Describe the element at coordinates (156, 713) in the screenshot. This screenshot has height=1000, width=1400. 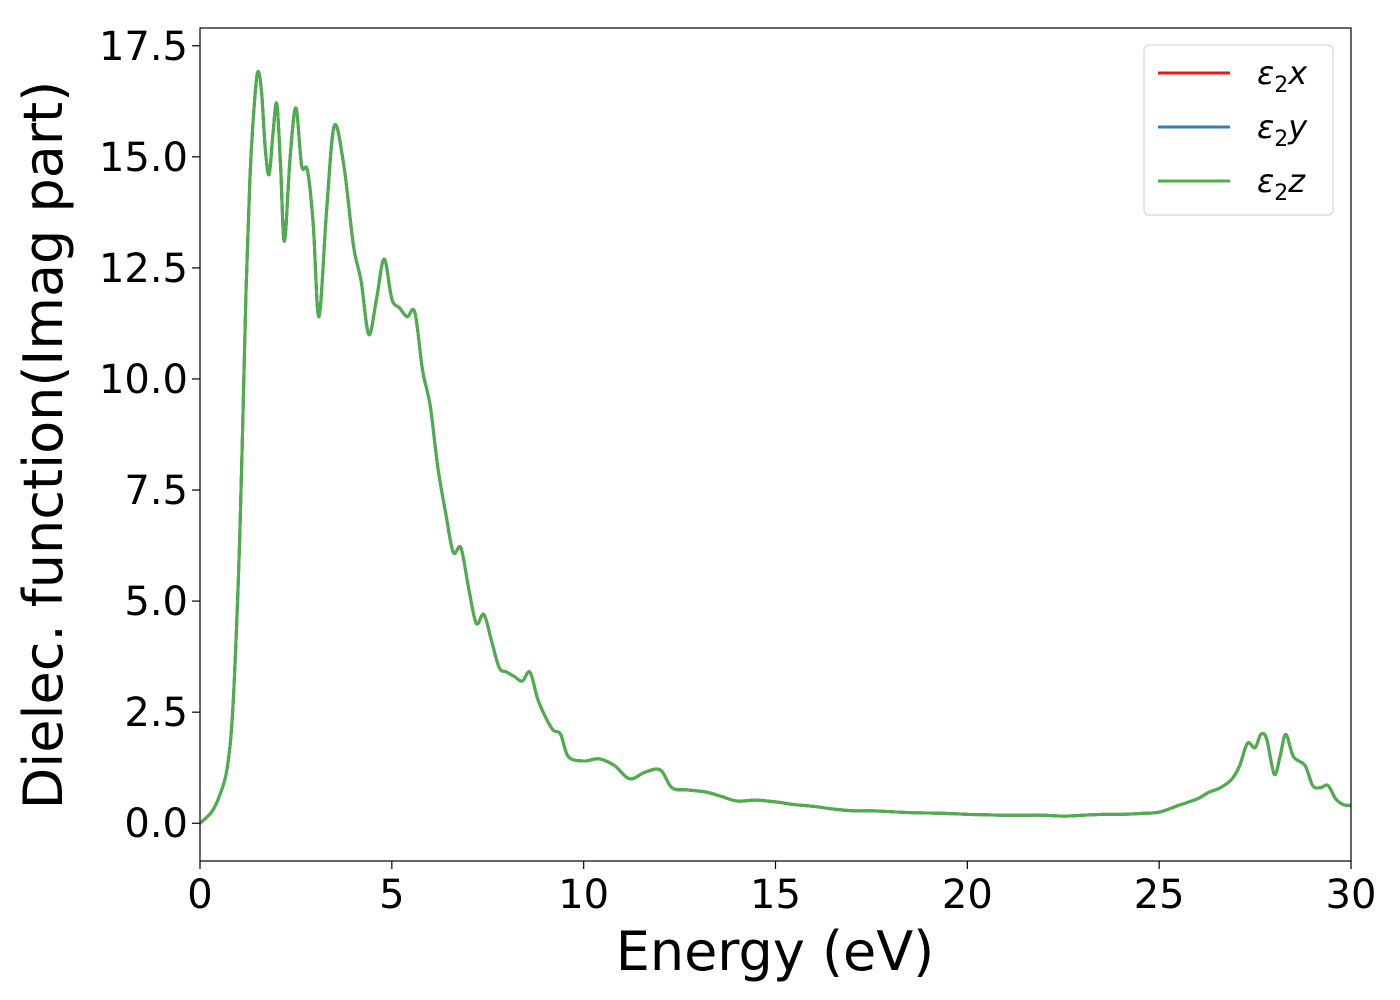
I see `y-tick-label: 2.5` at that location.